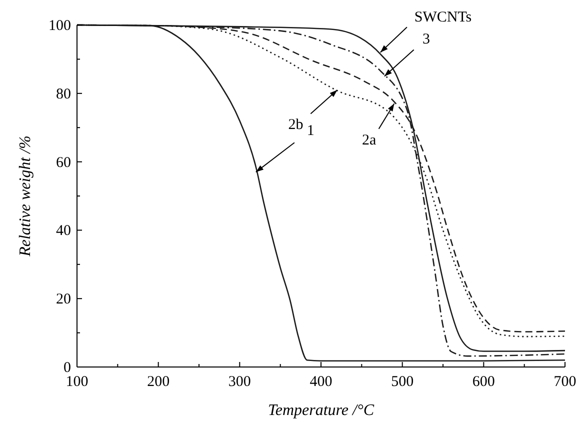  Describe the element at coordinates (443, 17) in the screenshot. I see `annotation: SWCNTs` at that location.